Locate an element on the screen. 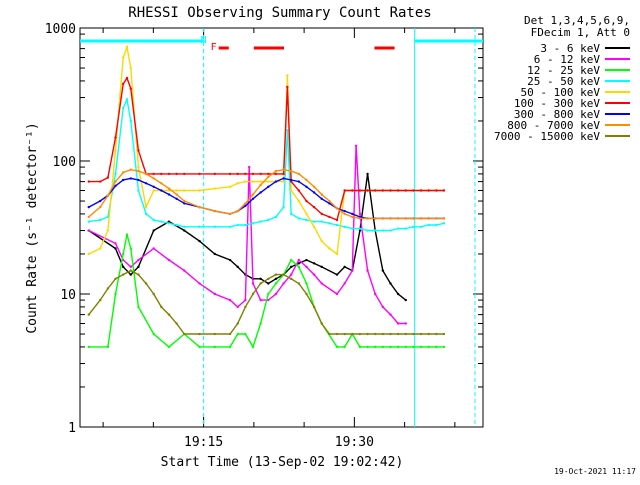 This screenshot has width=640, height=485. y-tick-label: 10 is located at coordinates (68, 295).